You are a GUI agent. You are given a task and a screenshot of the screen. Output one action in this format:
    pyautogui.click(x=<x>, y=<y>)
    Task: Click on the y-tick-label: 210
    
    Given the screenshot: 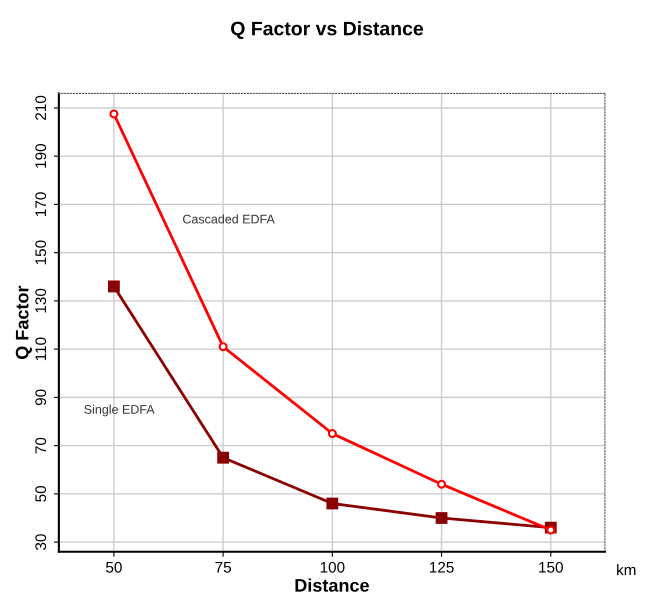 What is the action you would take?
    pyautogui.click(x=40, y=108)
    